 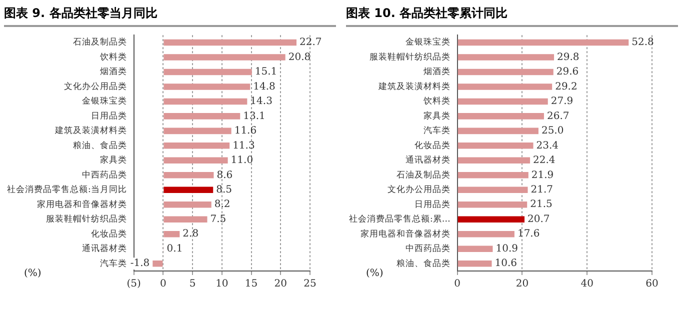 What do you see at coordinates (544, 160) in the screenshot?
I see `data-label: 22.4` at bounding box center [544, 160].